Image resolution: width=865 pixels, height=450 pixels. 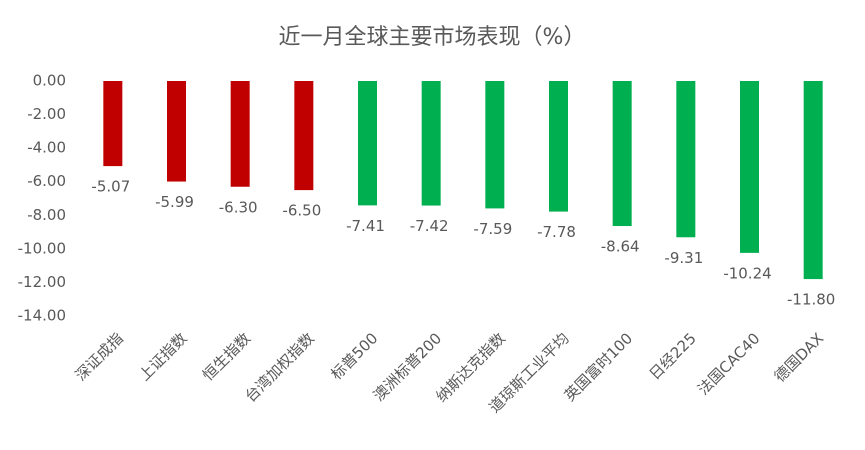 I want to click on chart-title: 近一月全球主要市场表现（%）, so click(x=432, y=37).